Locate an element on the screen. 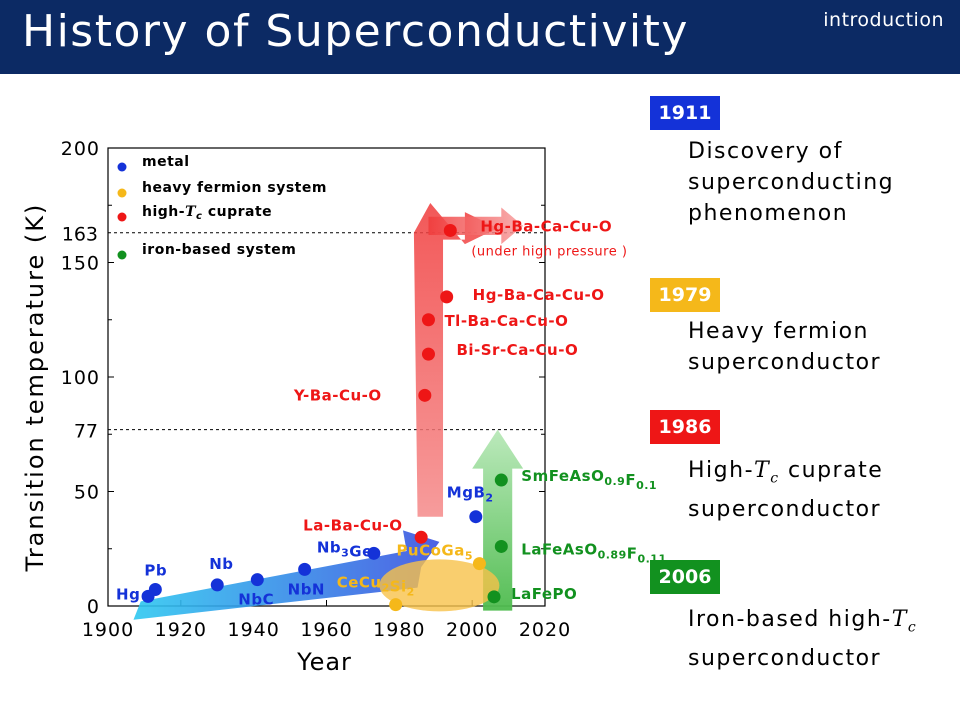  y-tick-label: 200 is located at coordinates (80, 149).